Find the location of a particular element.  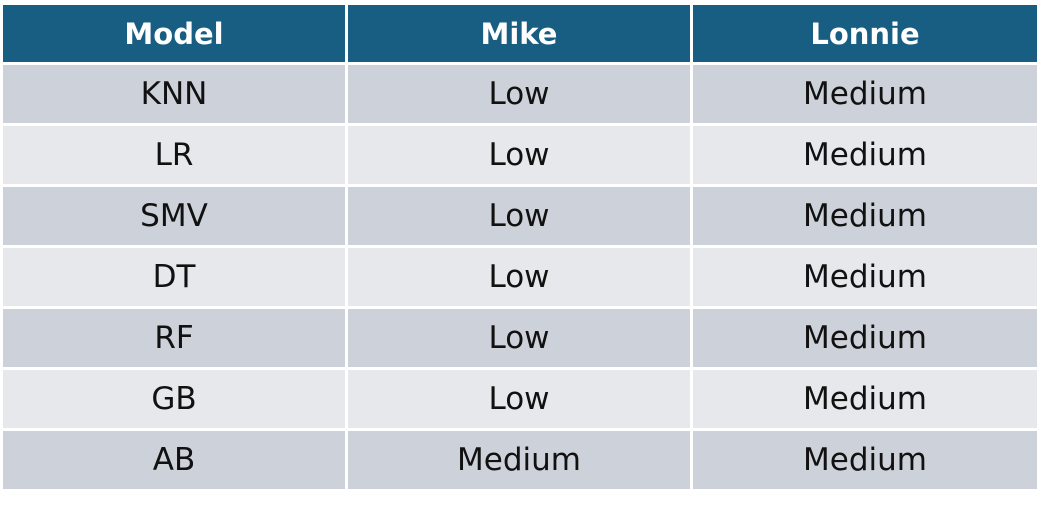

table-row: DT Low Medium is located at coordinates (520, 278).